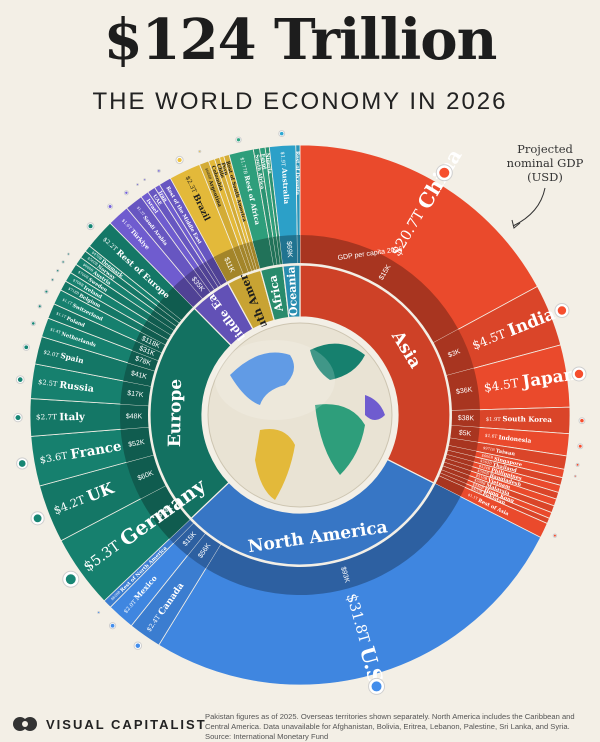 This screenshot has height=742, width=600. I want to click on per-capita-label-japan: $36K, so click(465, 390).